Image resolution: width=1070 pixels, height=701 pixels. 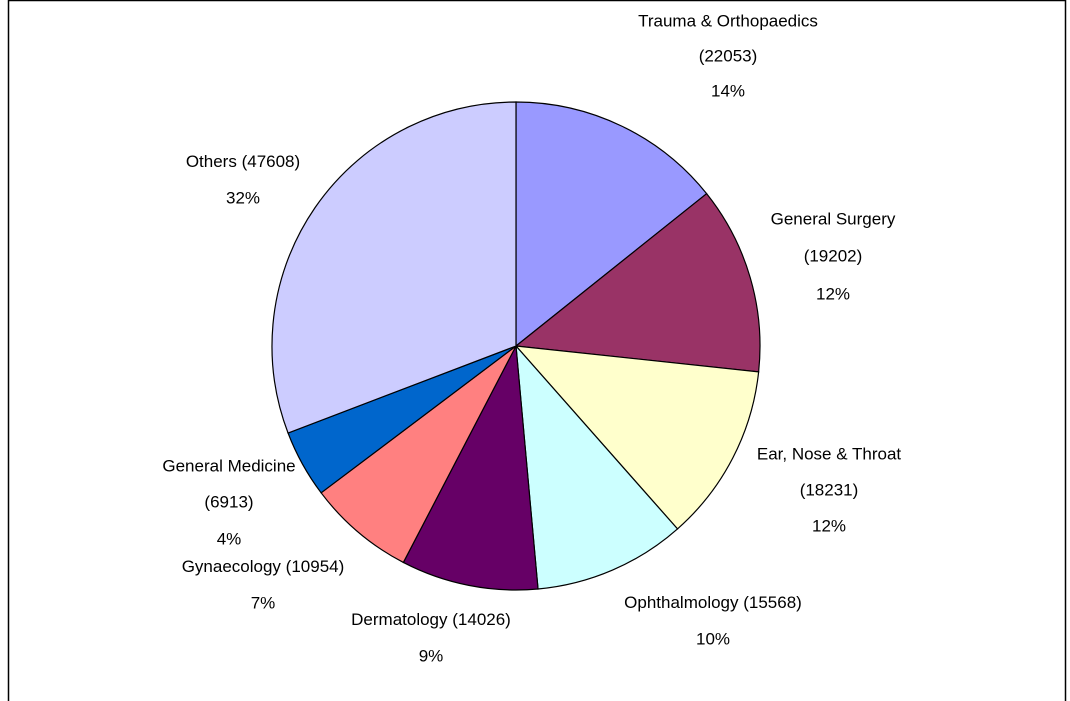 What do you see at coordinates (315, 566) in the screenshot?
I see `value-label: (10954)` at bounding box center [315, 566].